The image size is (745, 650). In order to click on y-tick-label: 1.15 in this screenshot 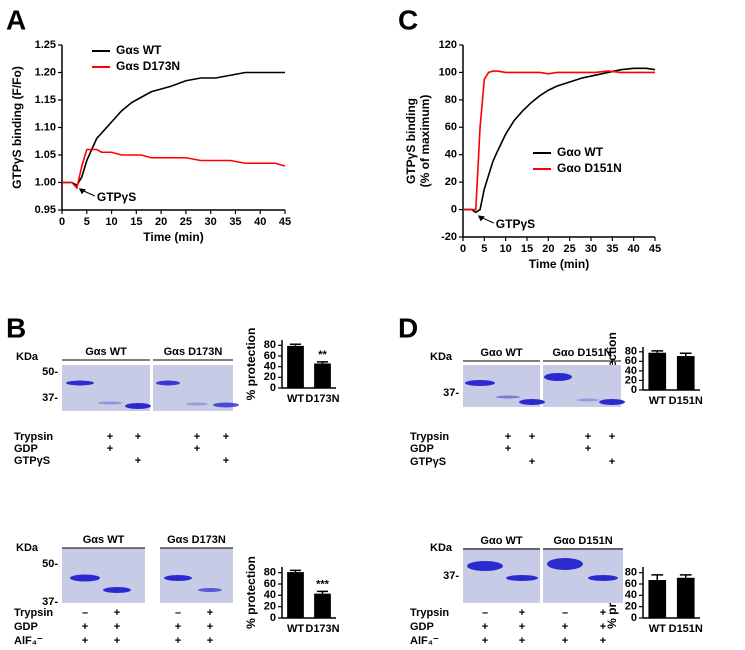, I will do `click(45, 100)`.